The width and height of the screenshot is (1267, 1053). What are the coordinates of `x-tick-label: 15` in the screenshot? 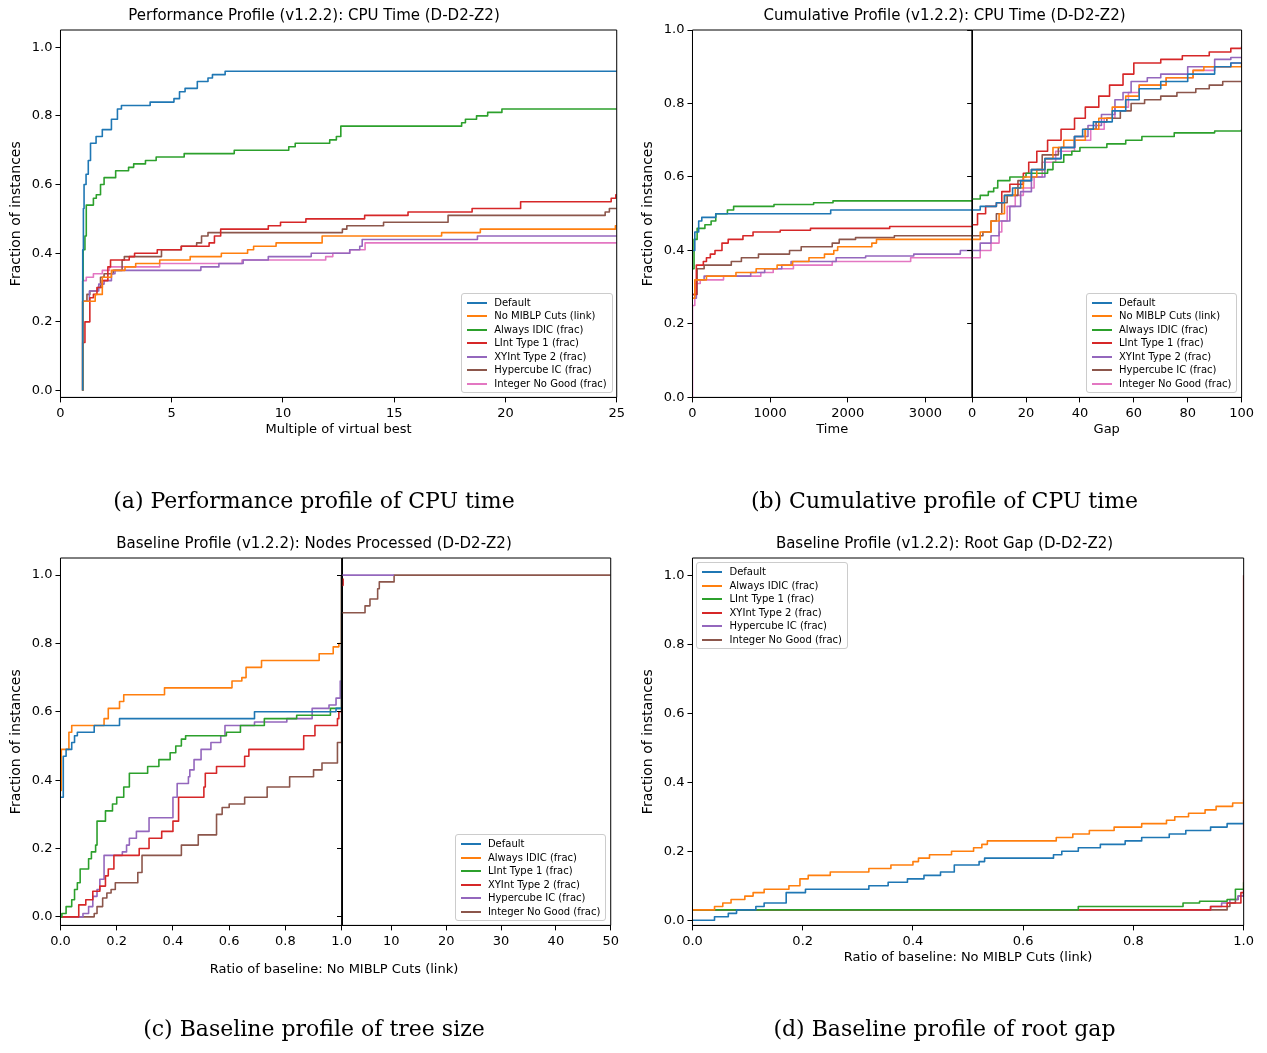 It's located at (394, 412).